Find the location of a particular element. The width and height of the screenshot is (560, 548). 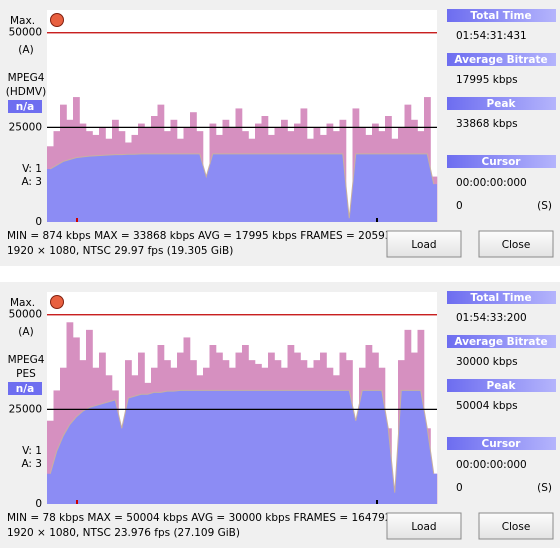

info-value: 33868 kbps is located at coordinates (487, 124).